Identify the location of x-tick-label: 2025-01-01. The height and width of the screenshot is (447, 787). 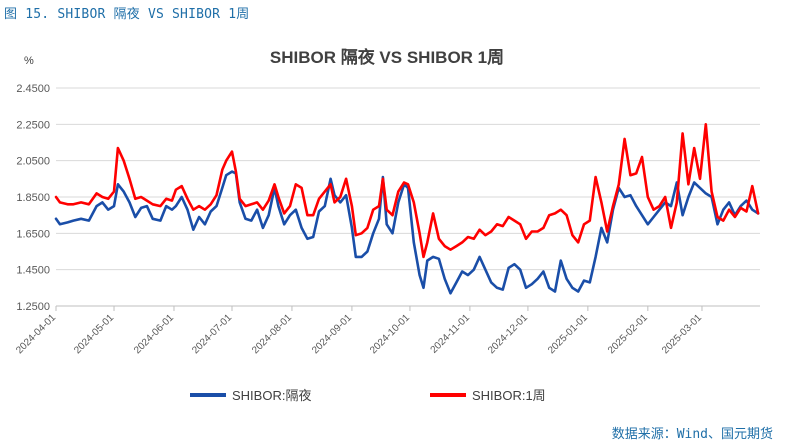
(568, 334).